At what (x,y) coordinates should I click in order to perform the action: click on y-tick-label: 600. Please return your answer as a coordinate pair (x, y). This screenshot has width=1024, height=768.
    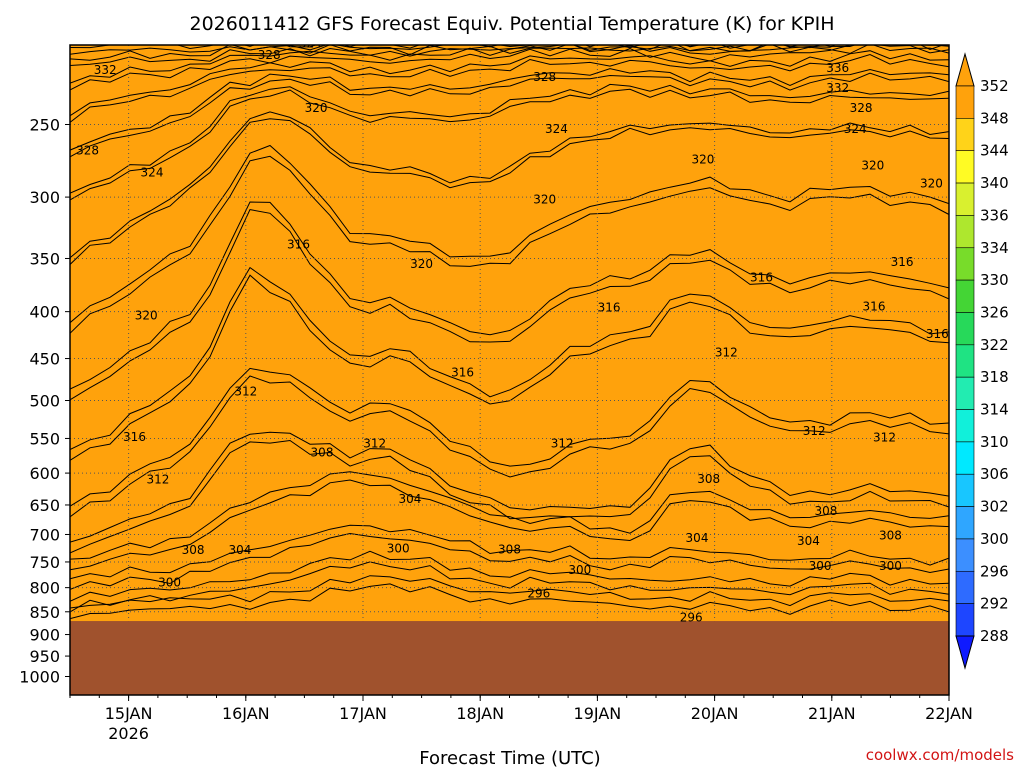
    Looking at the image, I should click on (44, 473).